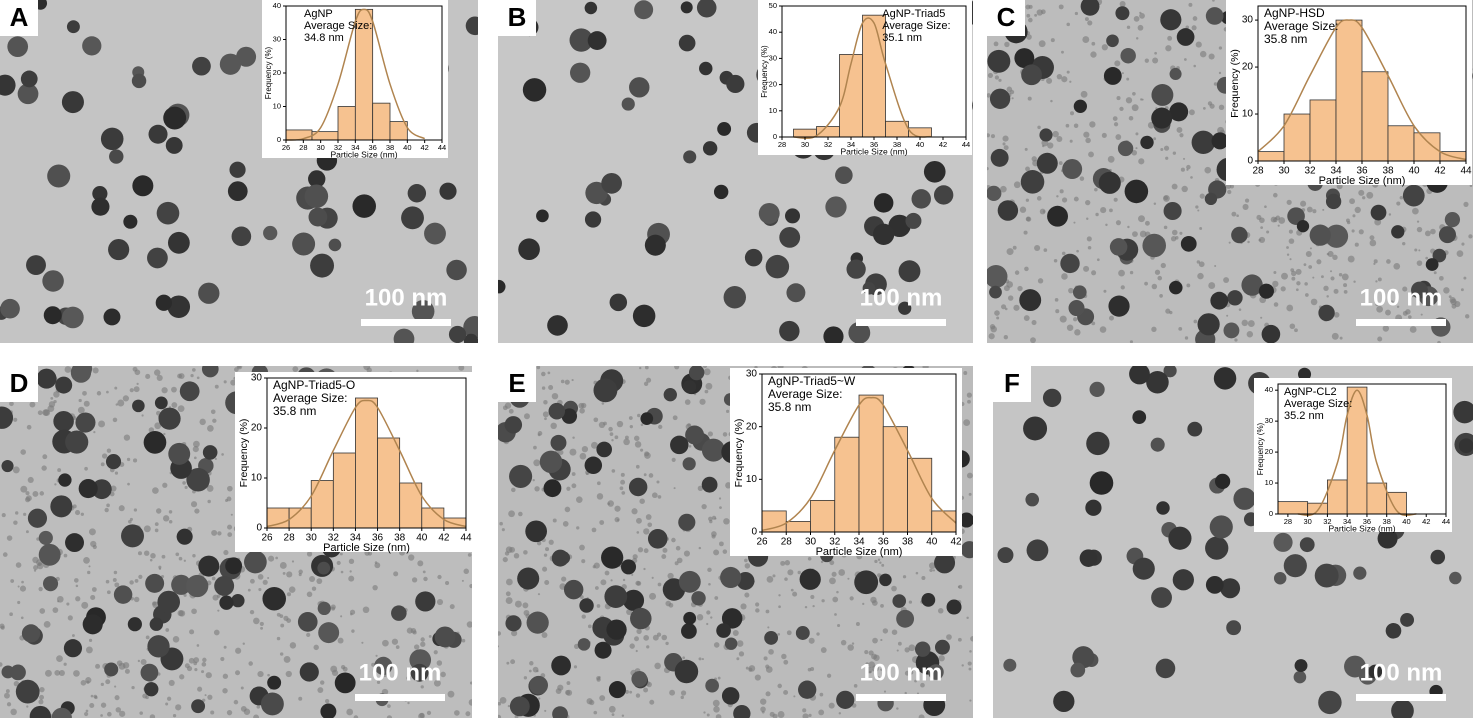 Image resolution: width=1473 pixels, height=718 pixels. I want to click on x-tick-label: 28, so click(787, 542).